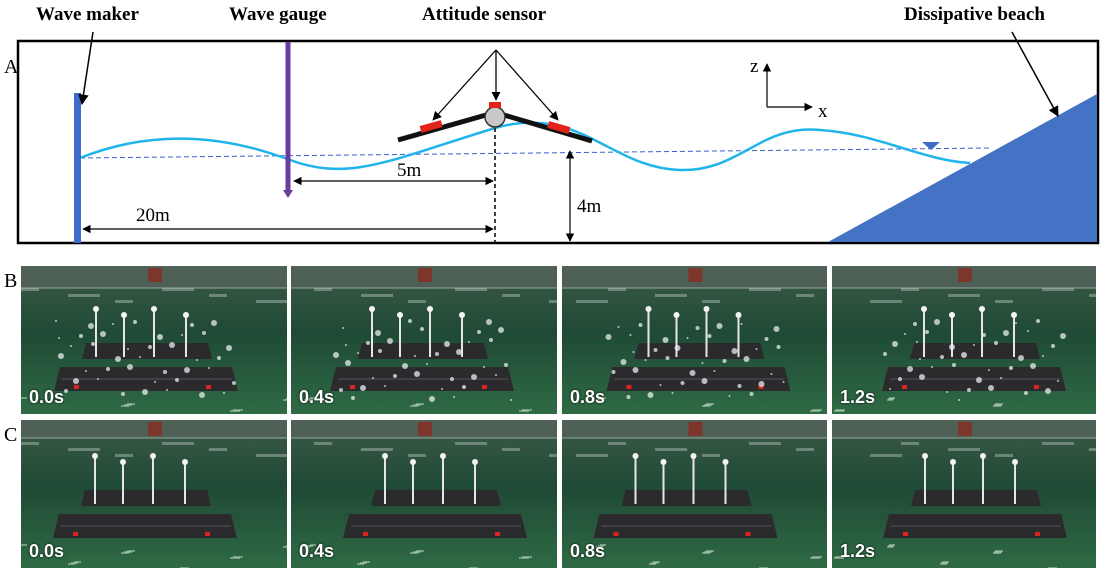  Describe the element at coordinates (694, 494) in the screenshot. I see `panel-c-photo-3: 0.8s` at that location.